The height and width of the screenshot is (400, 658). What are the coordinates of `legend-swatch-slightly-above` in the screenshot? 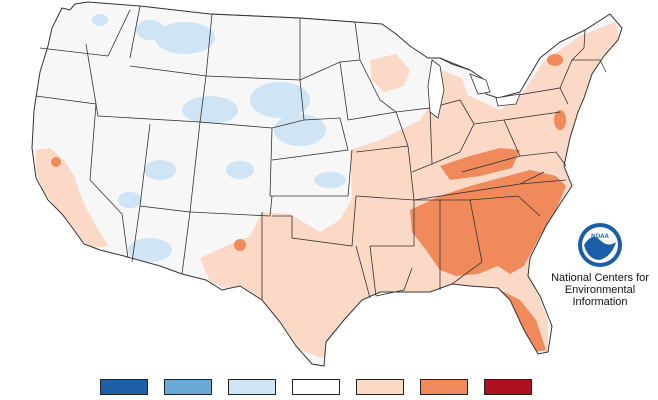 It's located at (380, 387).